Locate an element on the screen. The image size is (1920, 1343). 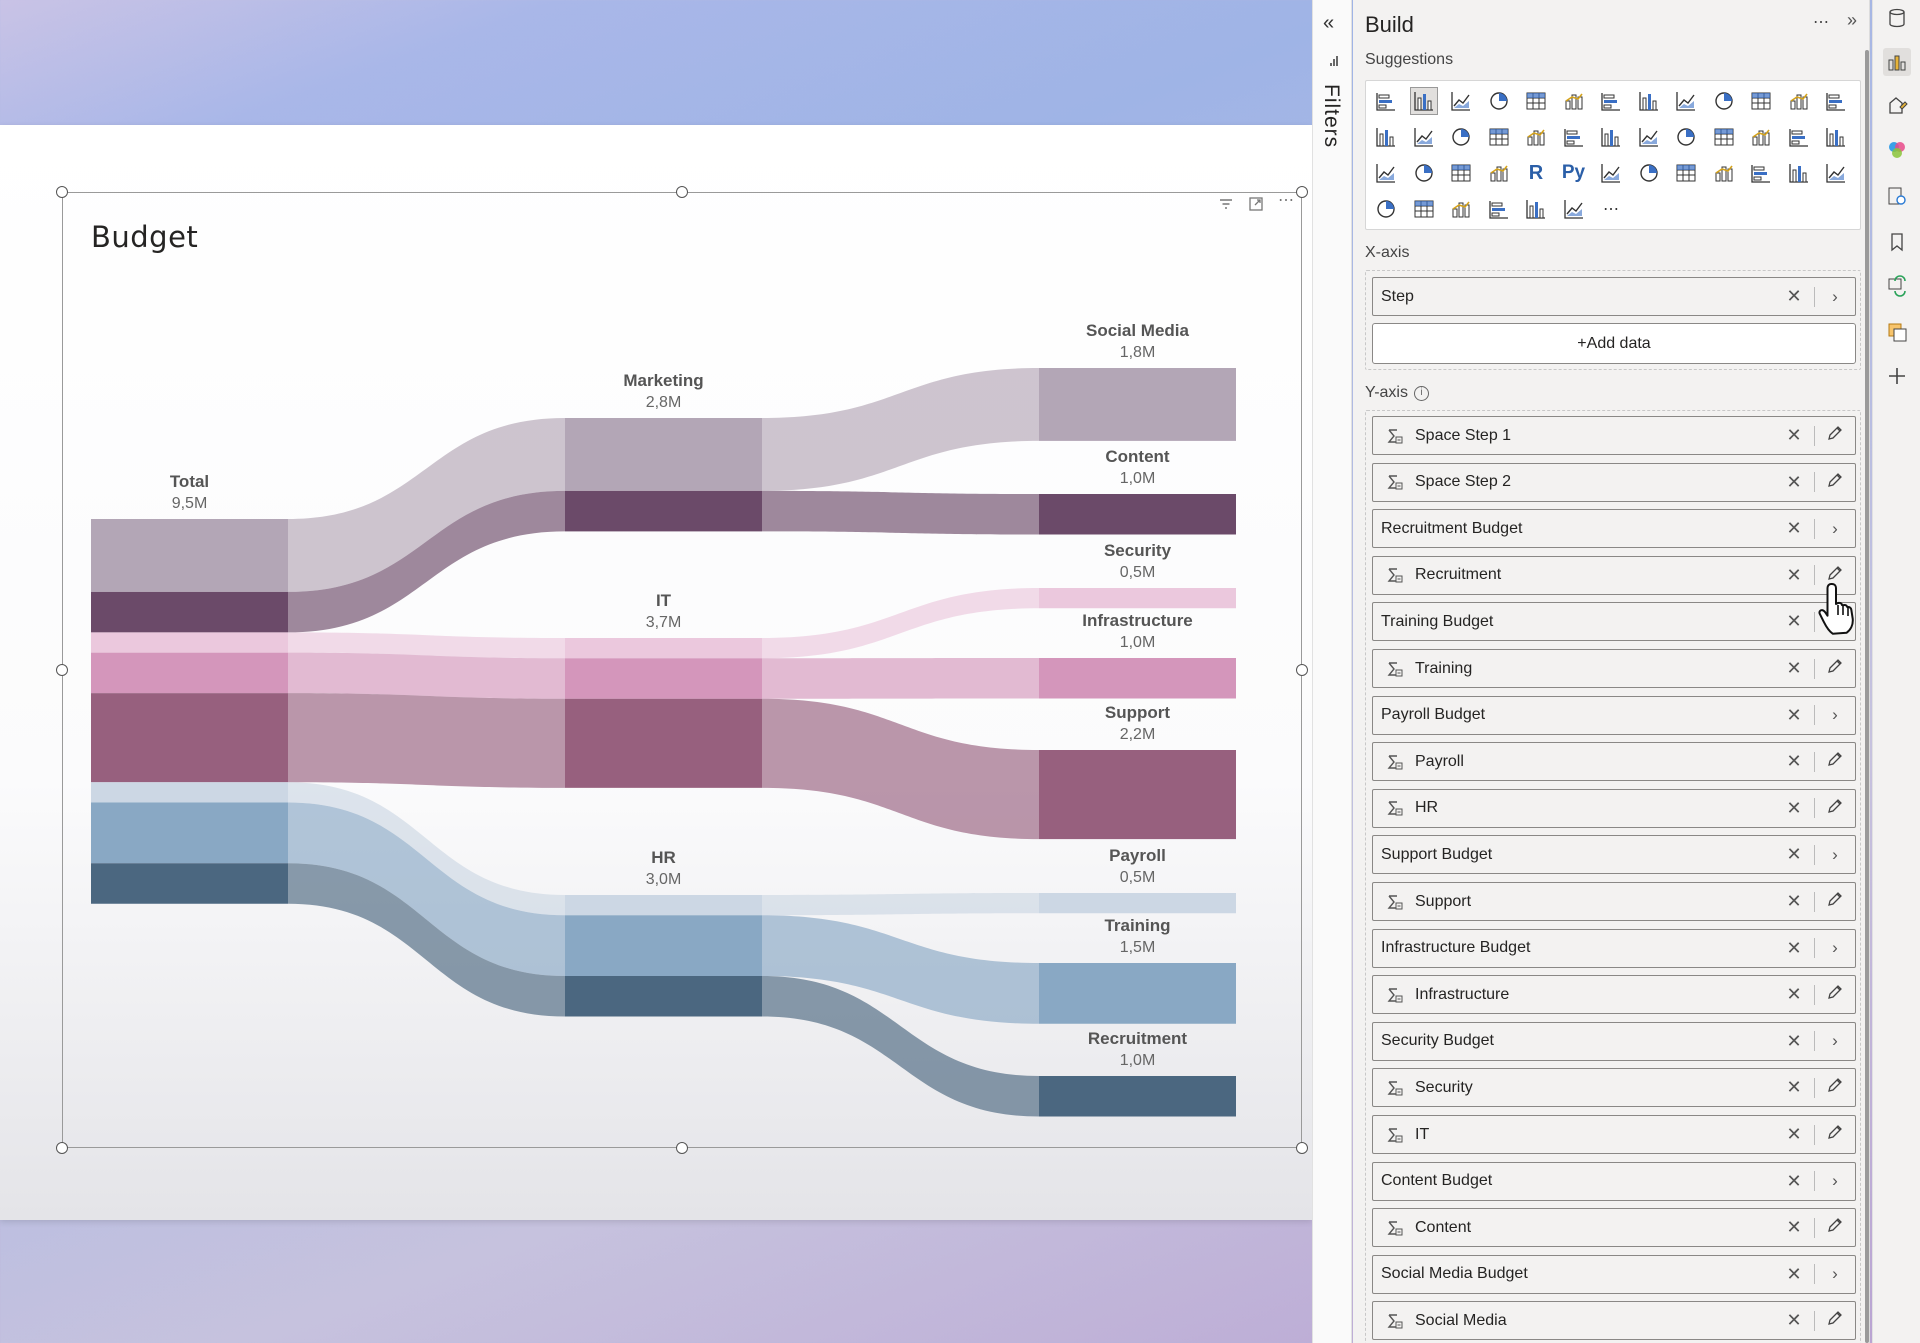
field-well-item: Content Budget ✕ › is located at coordinates (1614, 1181).